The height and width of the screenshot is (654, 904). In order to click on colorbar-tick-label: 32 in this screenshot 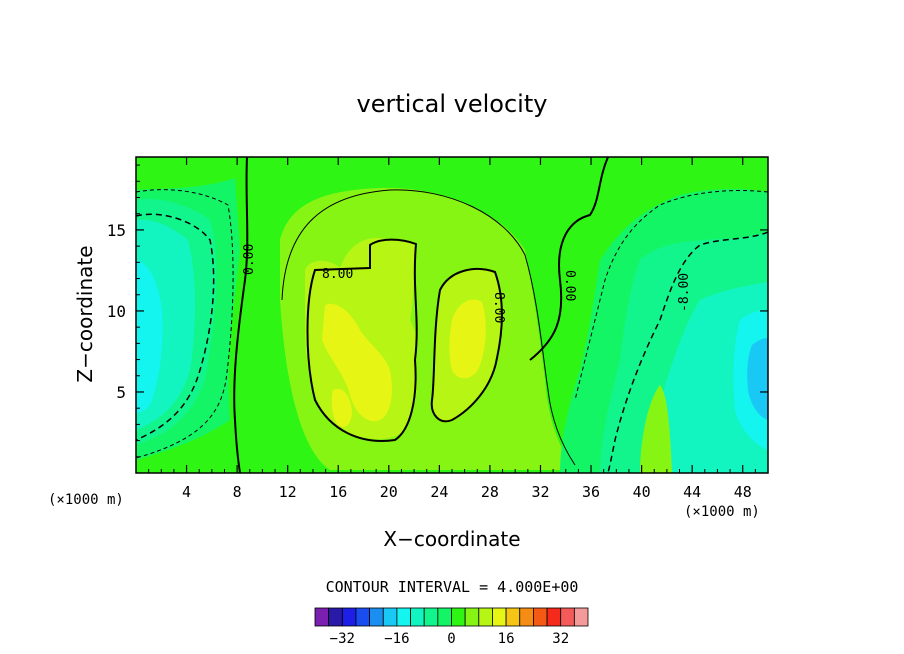, I will do `click(560, 639)`.